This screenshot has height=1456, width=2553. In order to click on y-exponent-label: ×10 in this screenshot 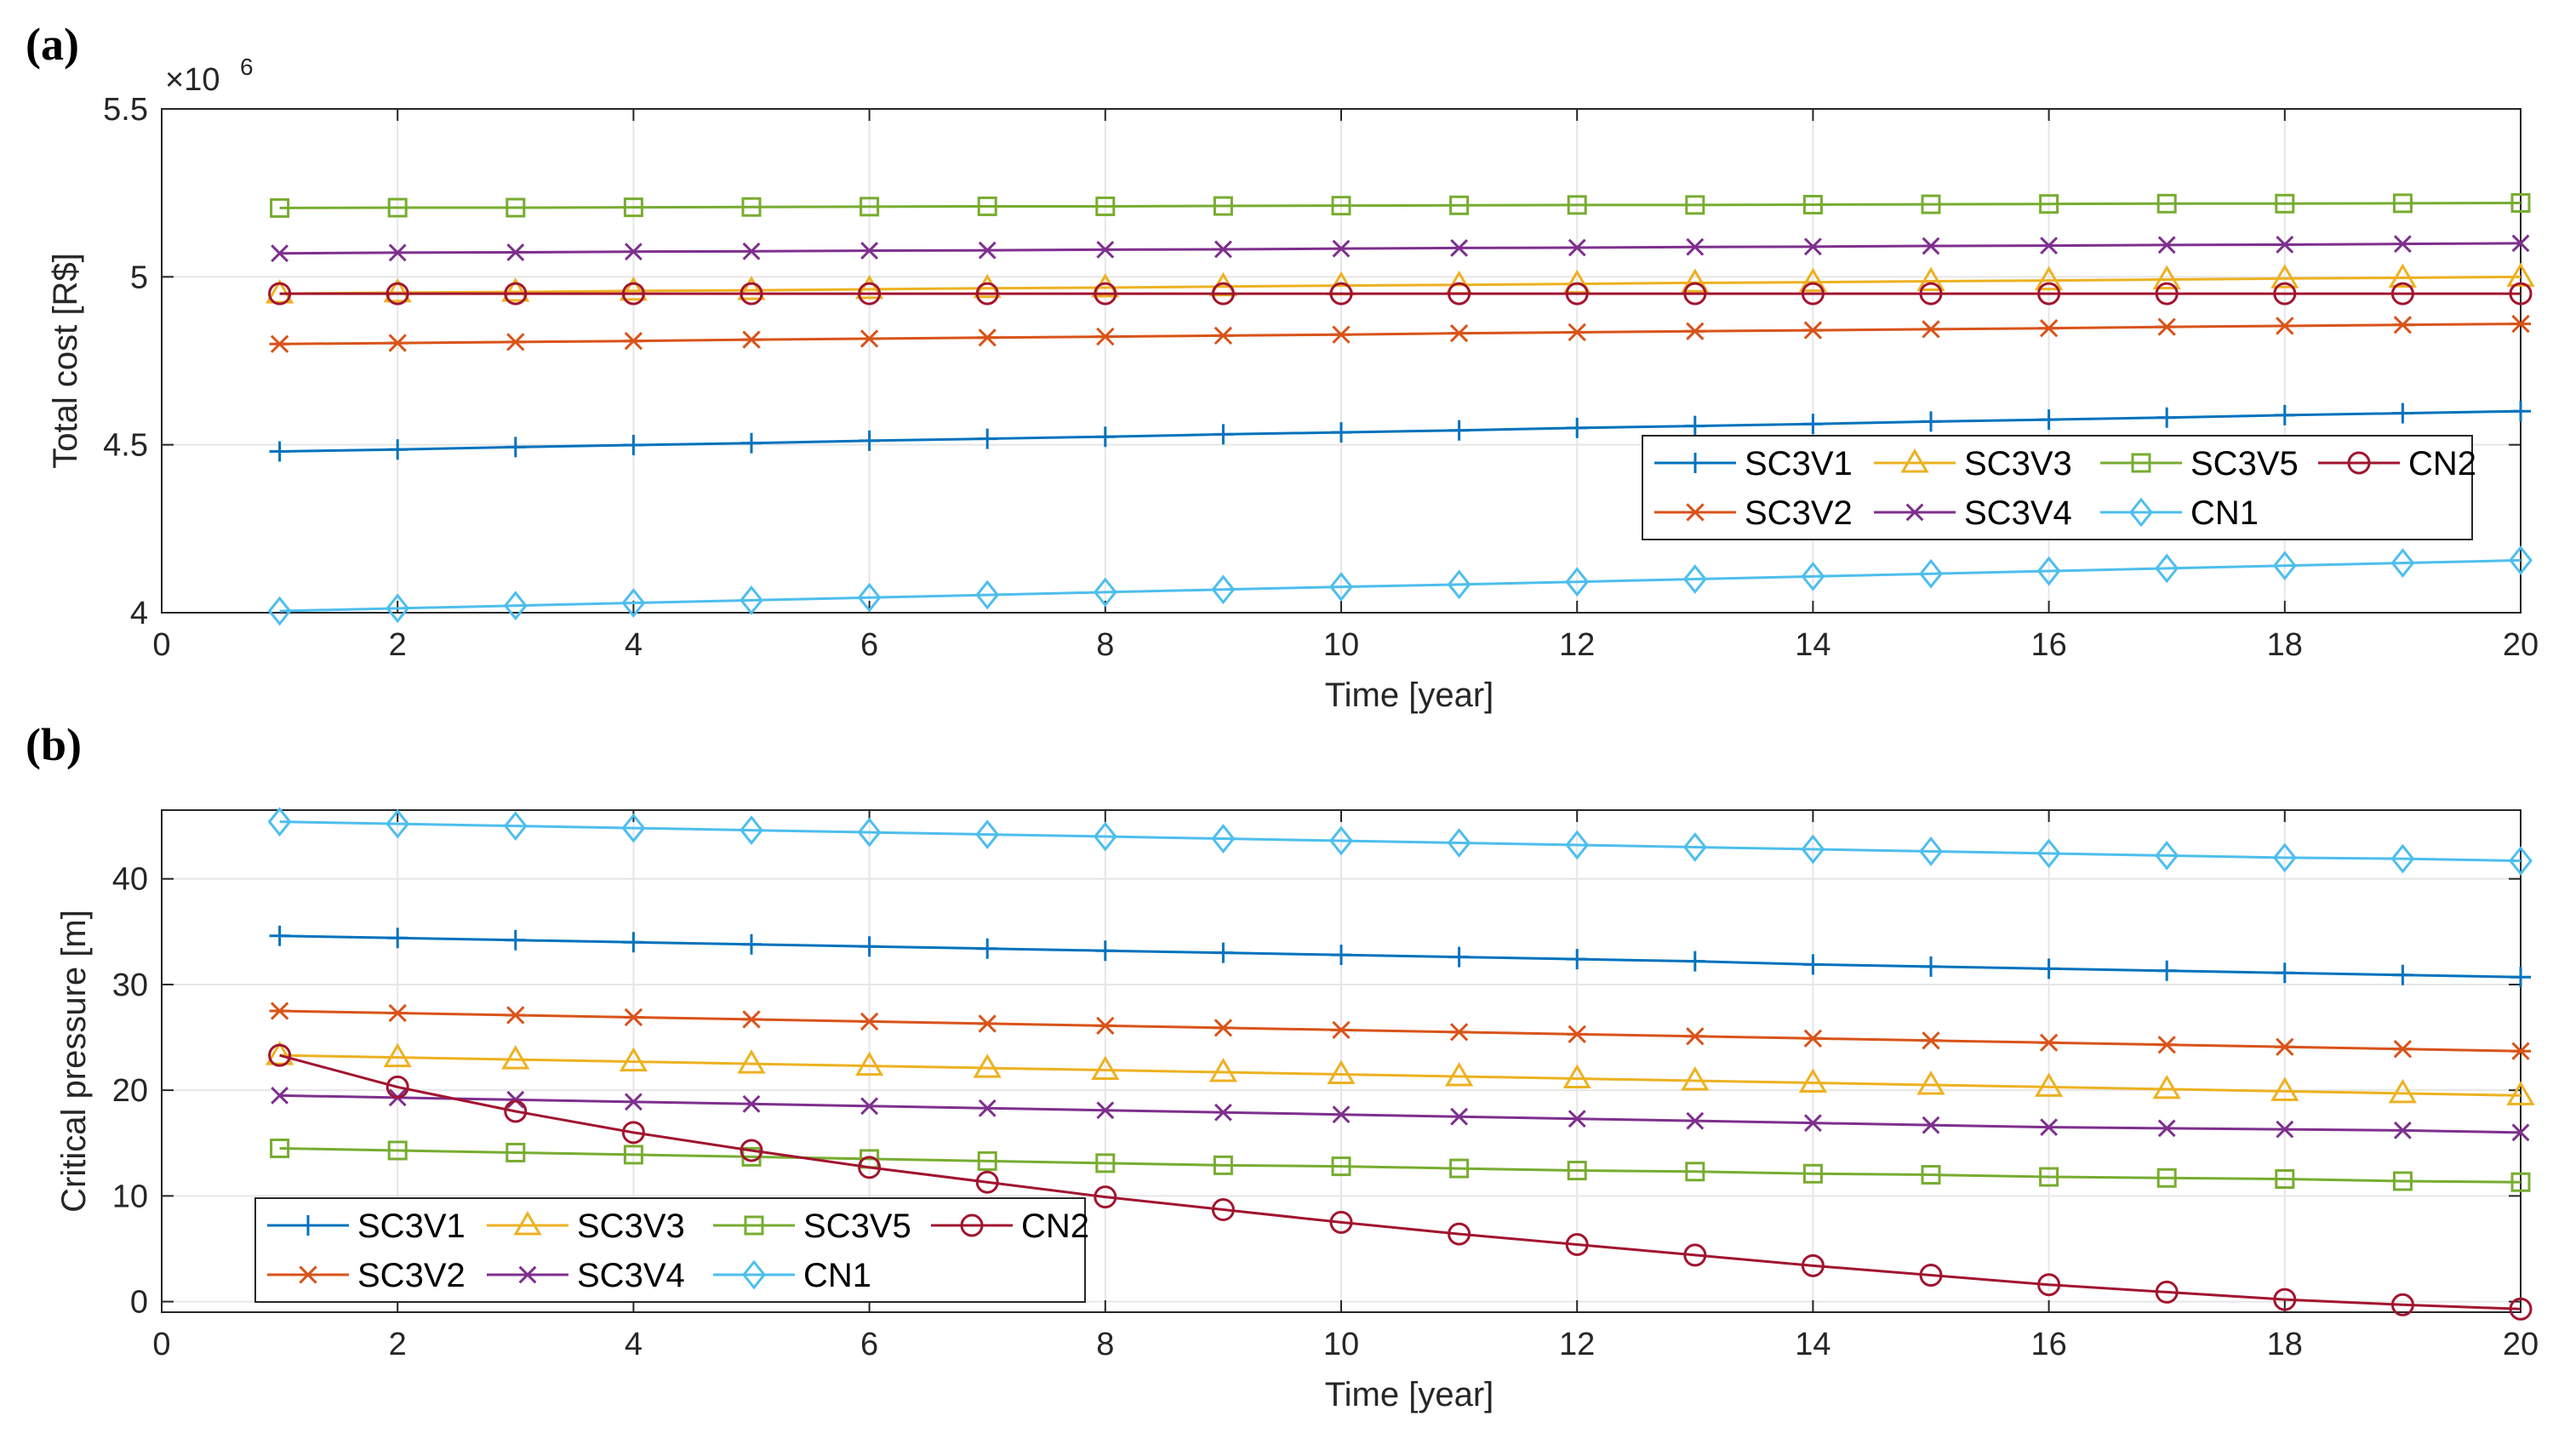, I will do `click(192, 80)`.